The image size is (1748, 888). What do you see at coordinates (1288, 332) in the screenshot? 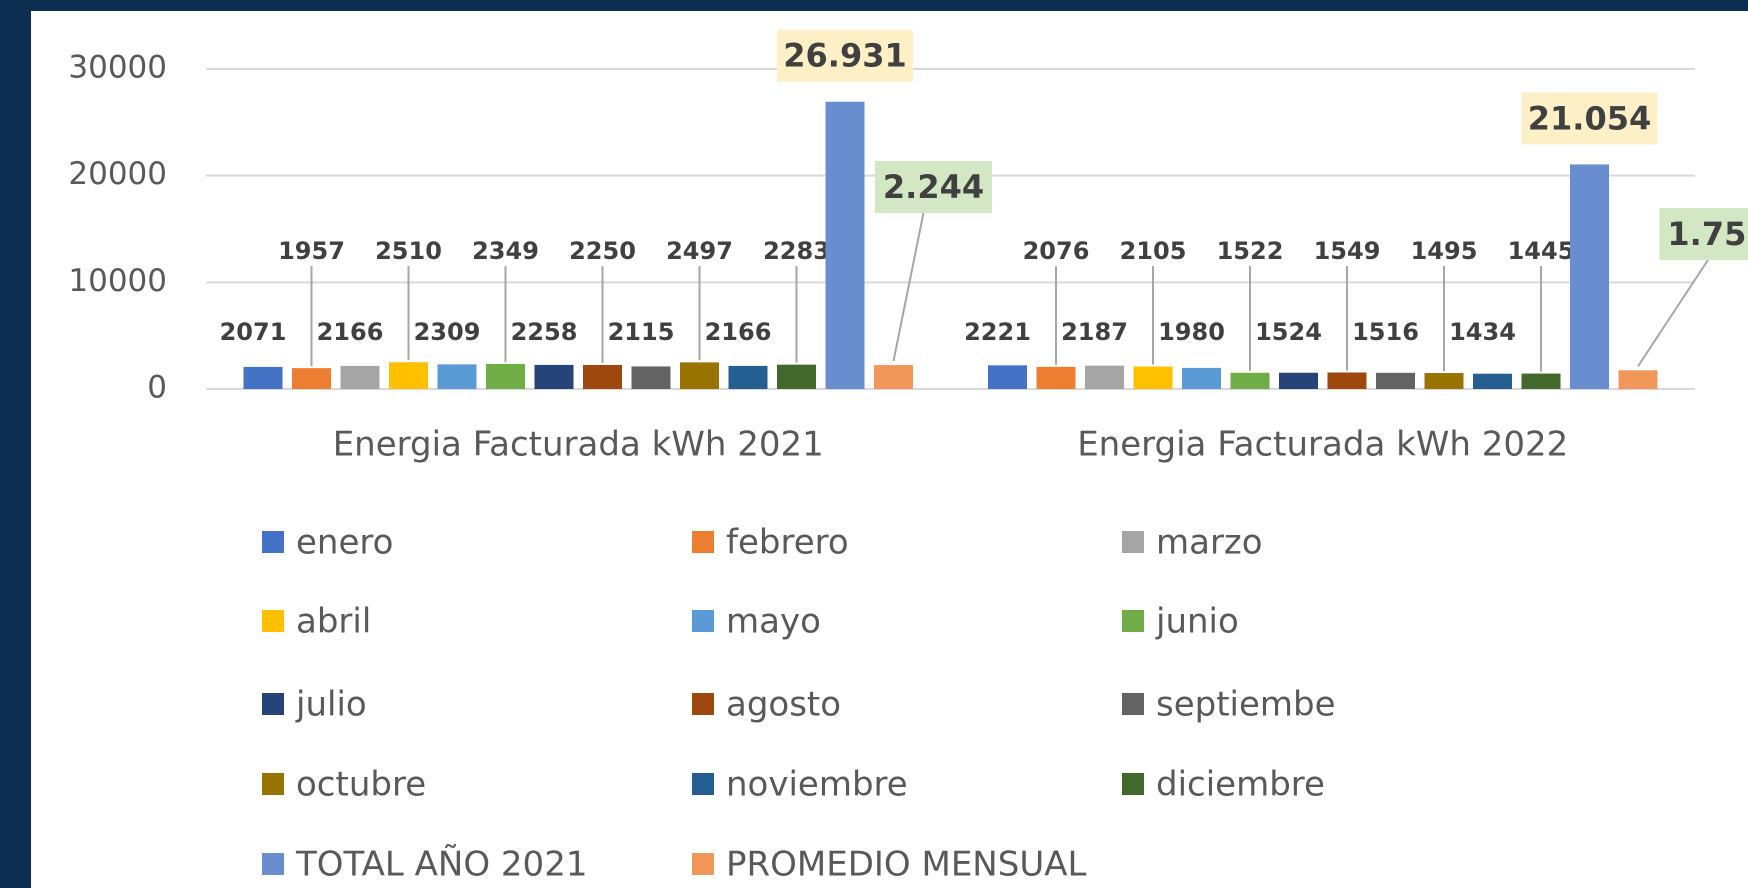
I see `value-label: 1524` at bounding box center [1288, 332].